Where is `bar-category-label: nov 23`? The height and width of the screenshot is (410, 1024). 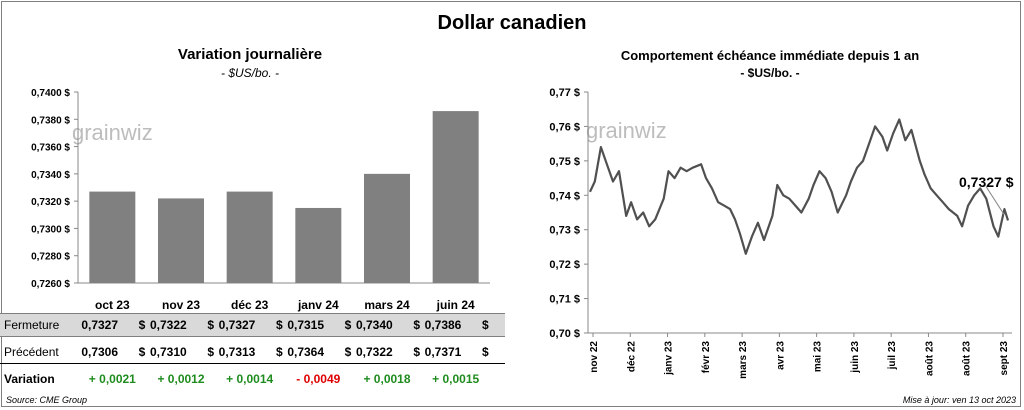 bar-category-label: nov 23 is located at coordinates (181, 305).